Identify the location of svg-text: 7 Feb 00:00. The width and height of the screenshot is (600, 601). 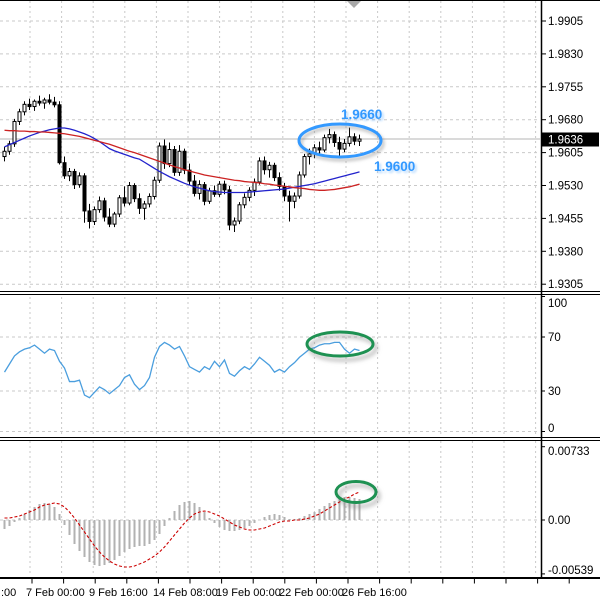
(55, 593).